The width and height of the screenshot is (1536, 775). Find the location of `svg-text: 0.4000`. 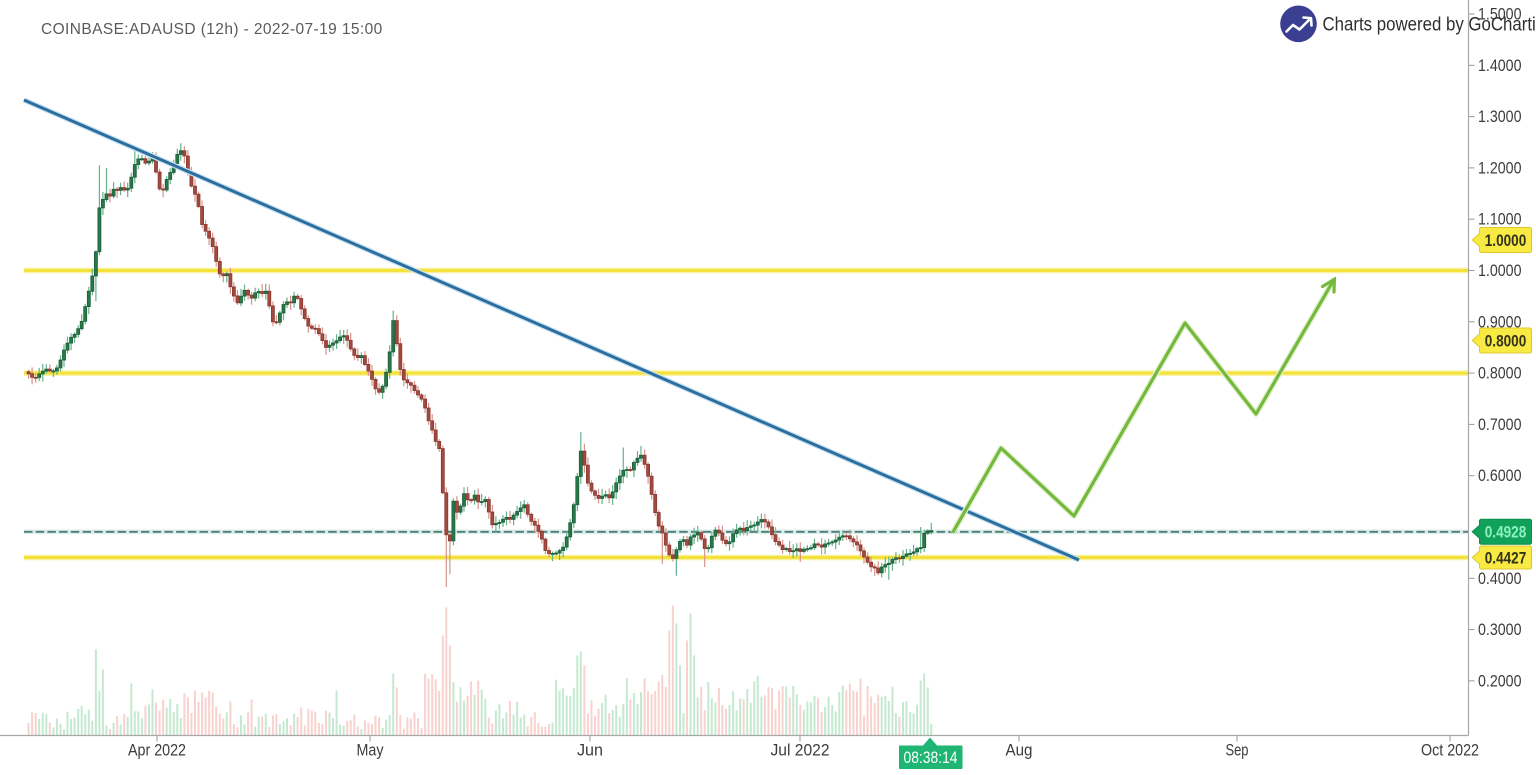

svg-text: 0.4000 is located at coordinates (1500, 578).